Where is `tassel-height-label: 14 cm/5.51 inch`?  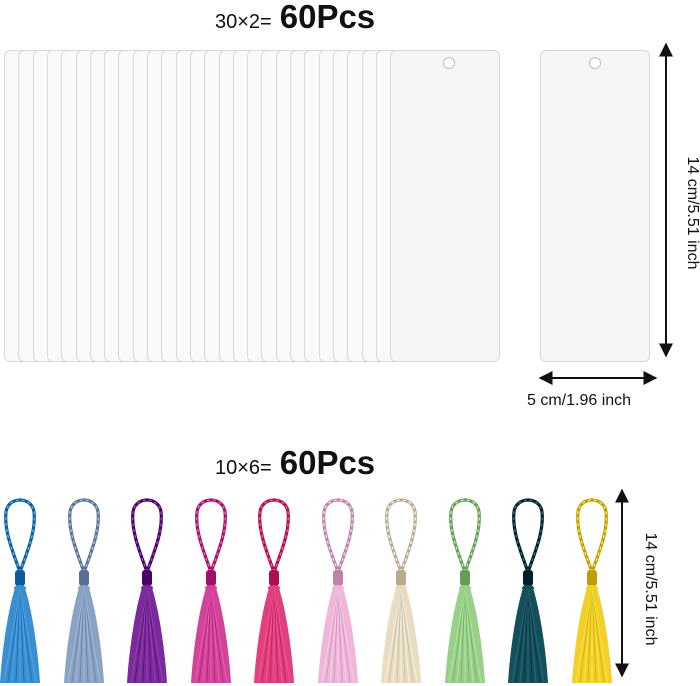
tassel-height-label: 14 cm/5.51 inch is located at coordinates (650, 589).